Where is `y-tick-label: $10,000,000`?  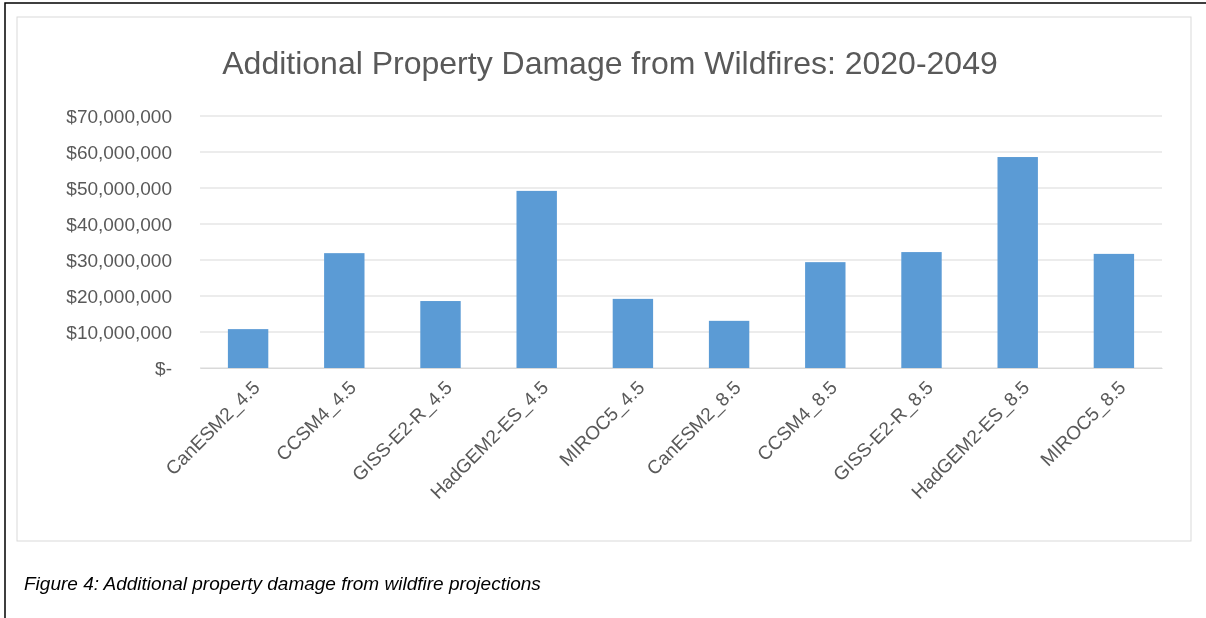
y-tick-label: $10,000,000 is located at coordinates (119, 332).